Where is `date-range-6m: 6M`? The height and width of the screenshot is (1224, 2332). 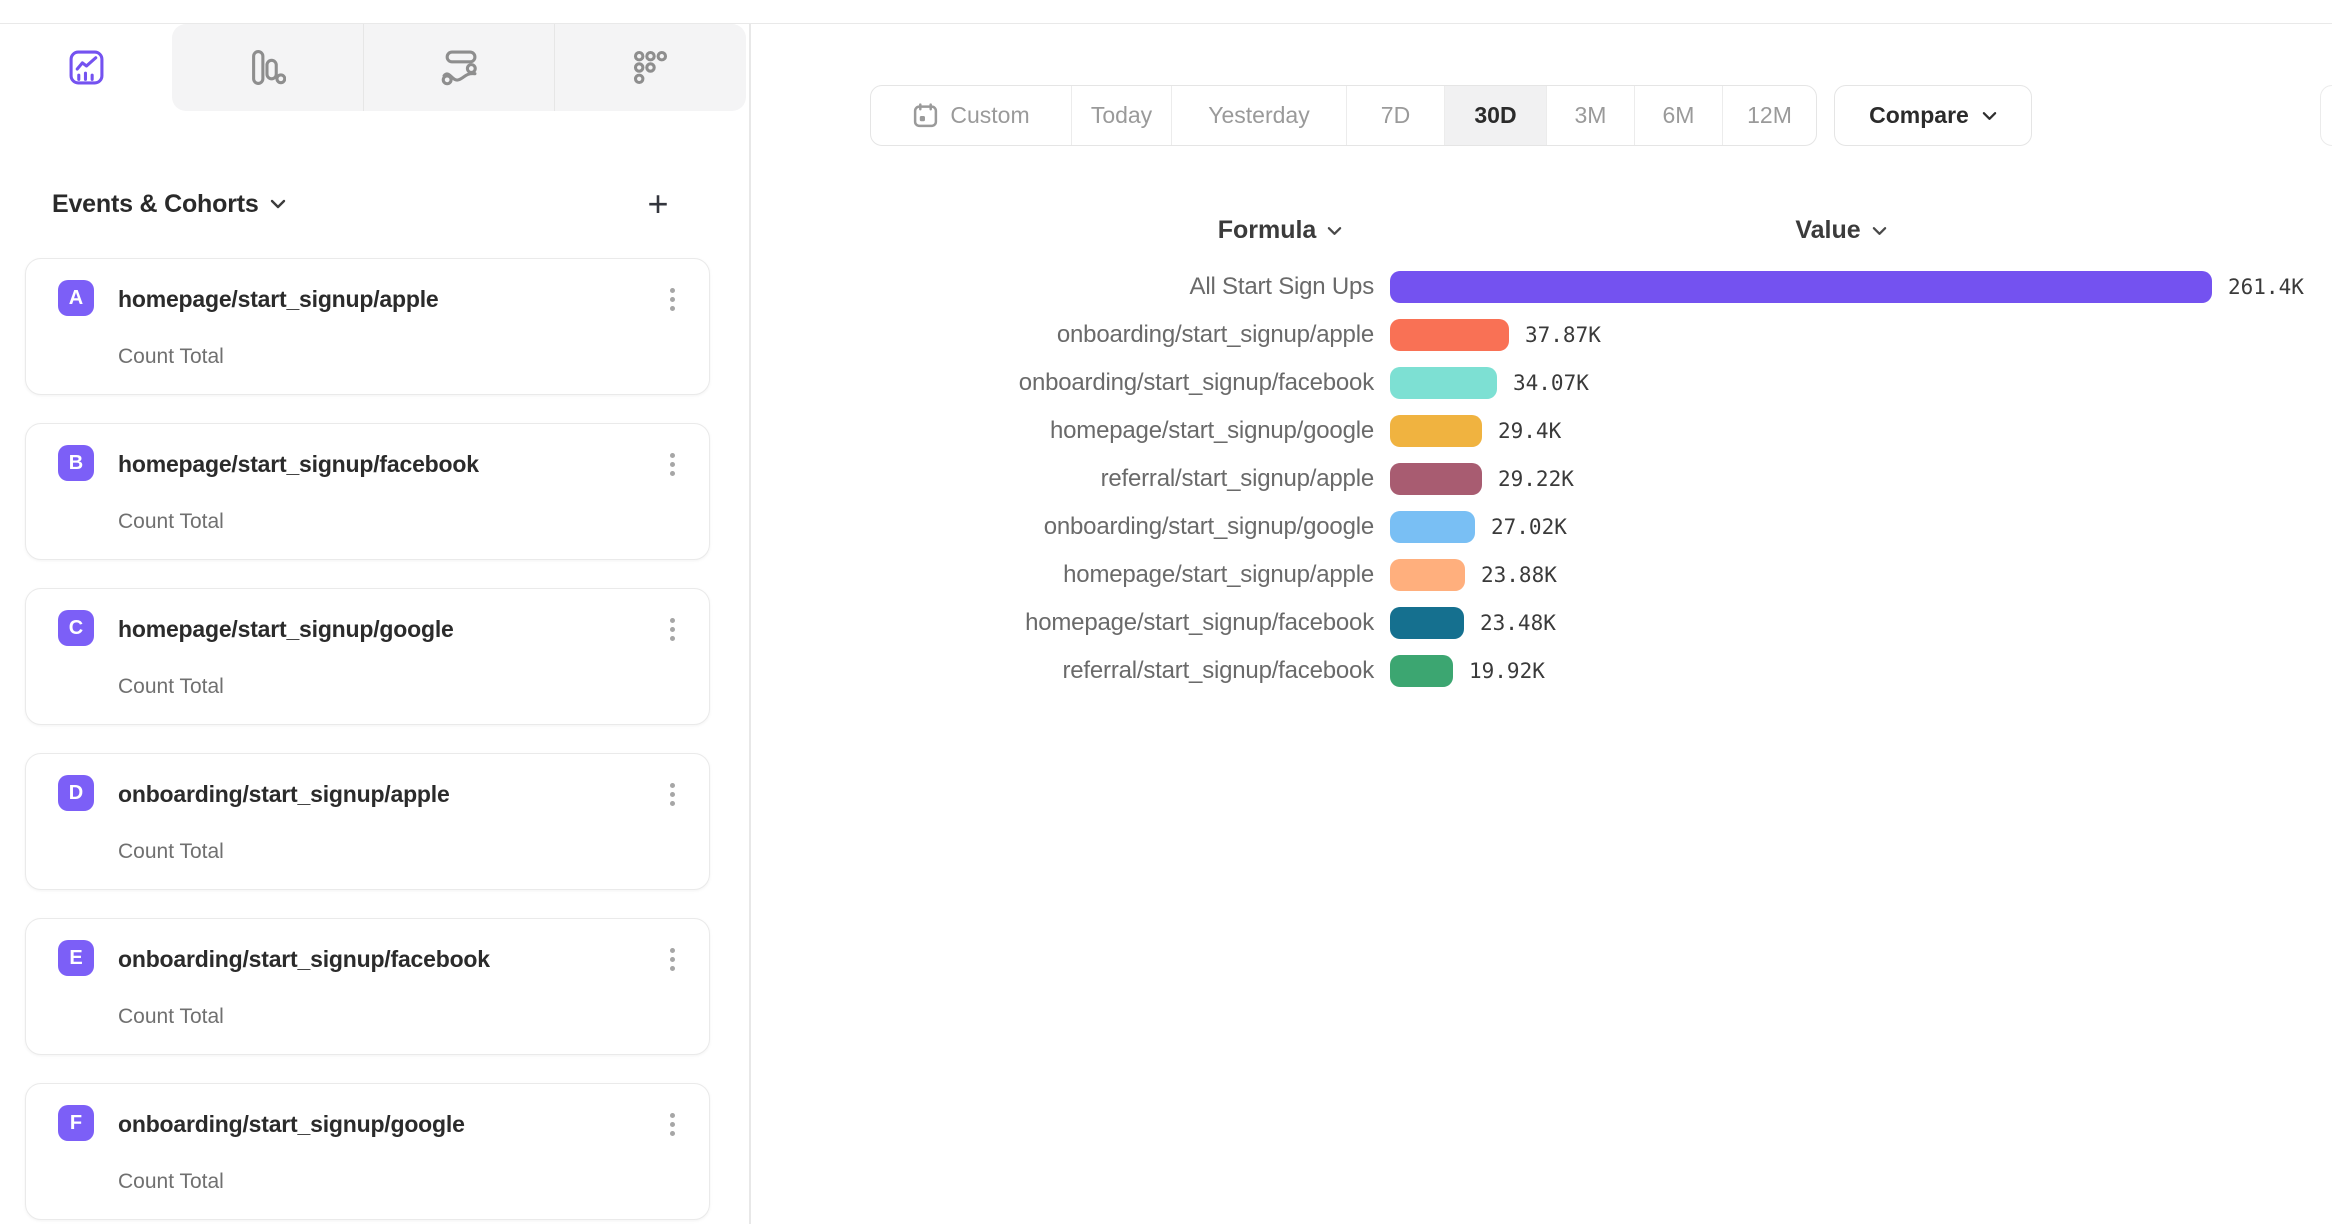 date-range-6m: 6M is located at coordinates (1678, 115).